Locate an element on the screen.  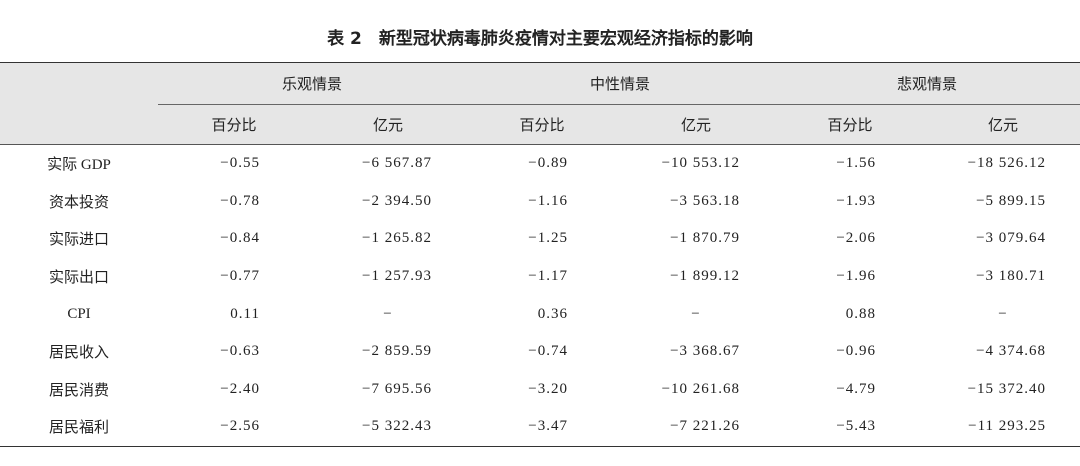
table-row: CPI 0.11 − 0.36 − 0.88 − is located at coordinates (540, 314).